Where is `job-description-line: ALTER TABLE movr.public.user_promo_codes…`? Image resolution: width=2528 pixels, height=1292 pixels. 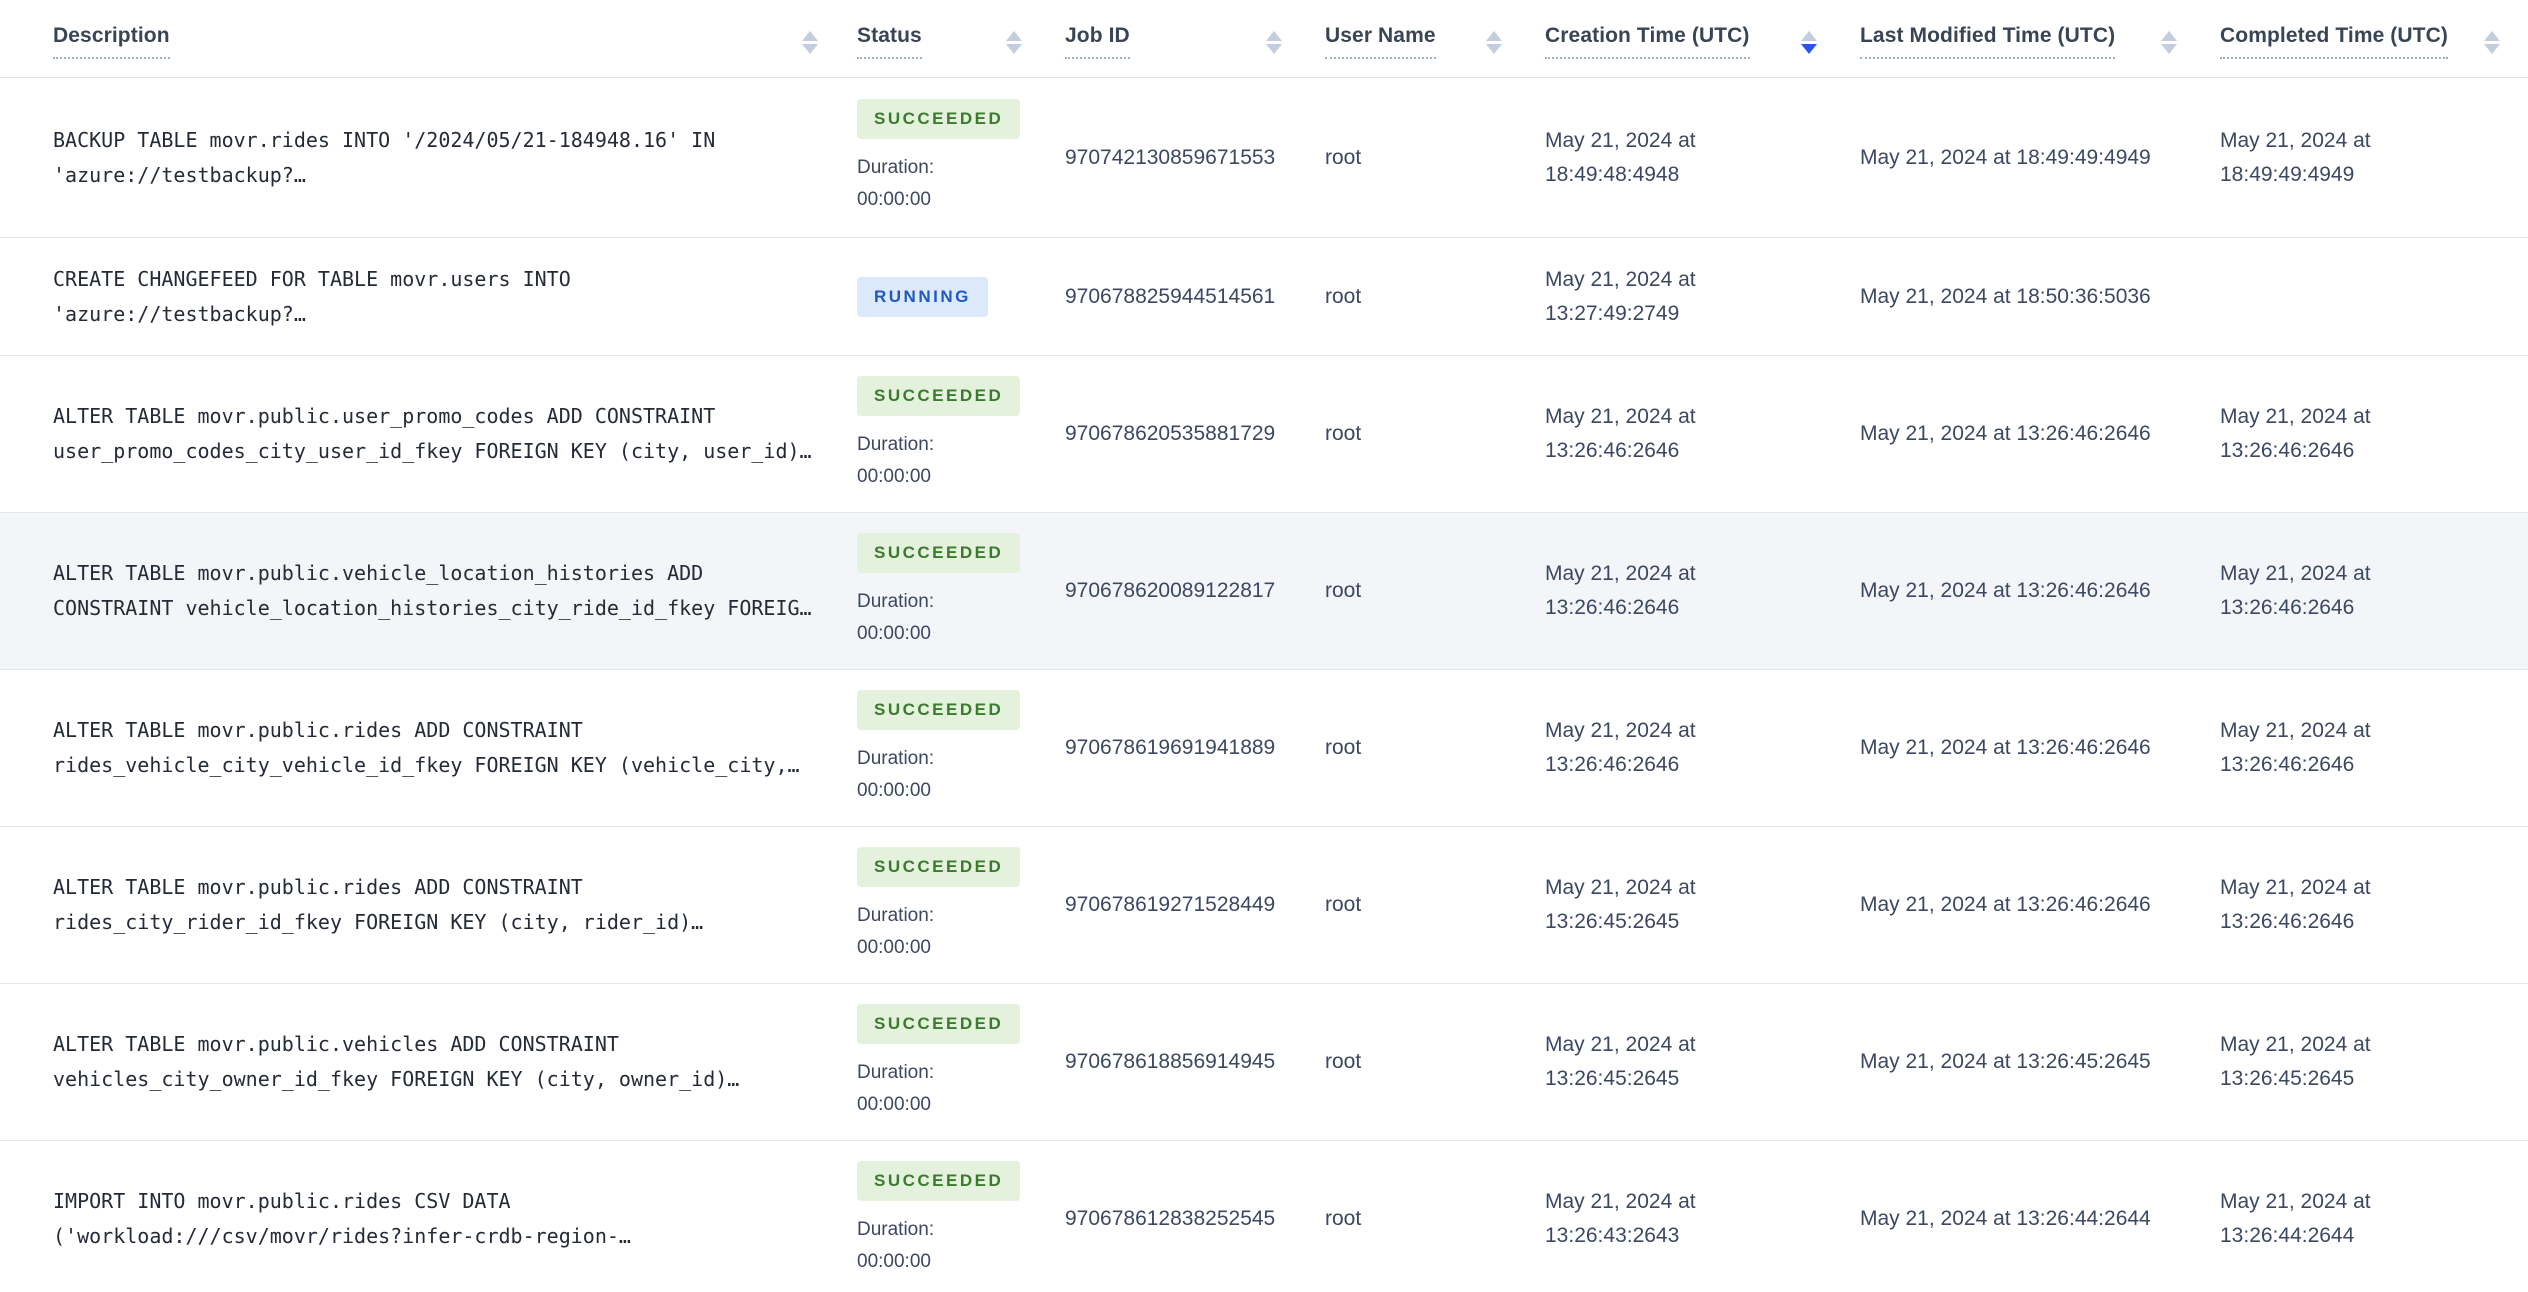 job-description-line: ALTER TABLE movr.public.user_promo_codes… is located at coordinates (384, 416).